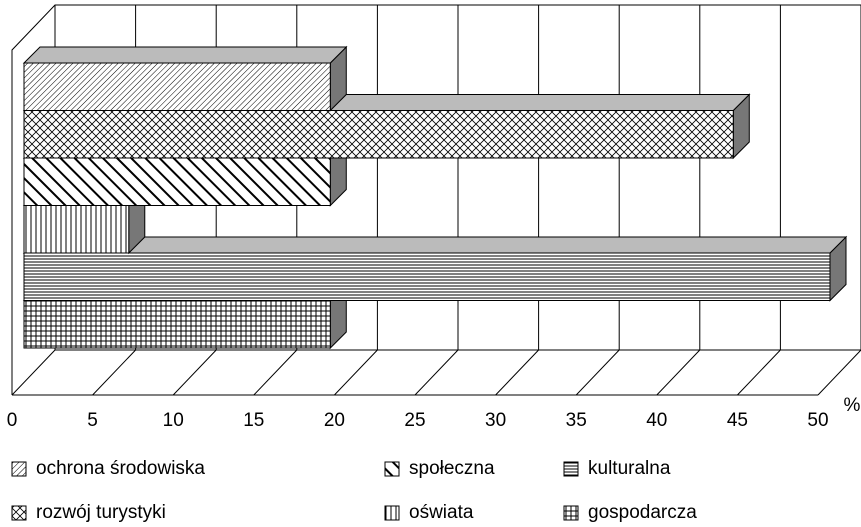 The width and height of the screenshot is (861, 527). Describe the element at coordinates (737, 420) in the screenshot. I see `x-tick-label: 45` at that location.